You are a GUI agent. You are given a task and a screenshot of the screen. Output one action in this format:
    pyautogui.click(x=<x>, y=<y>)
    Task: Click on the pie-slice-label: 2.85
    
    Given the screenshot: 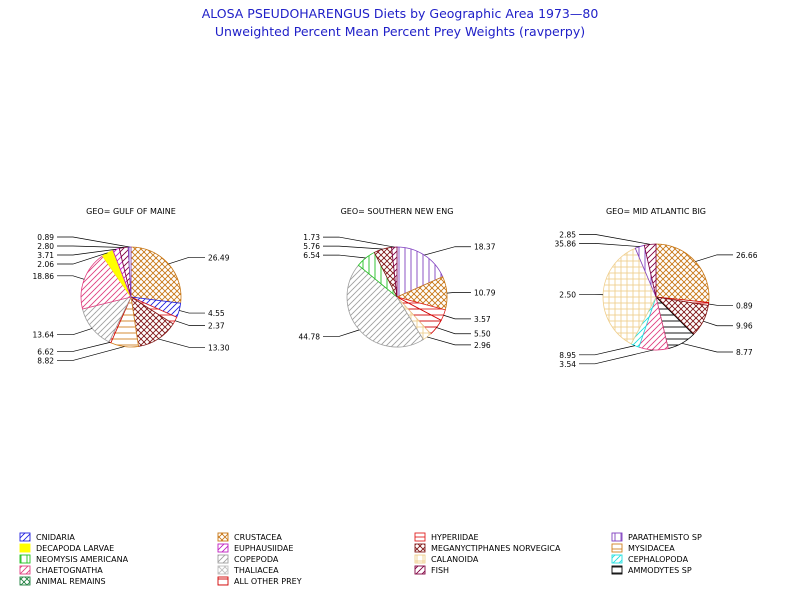 What is the action you would take?
    pyautogui.click(x=567, y=234)
    